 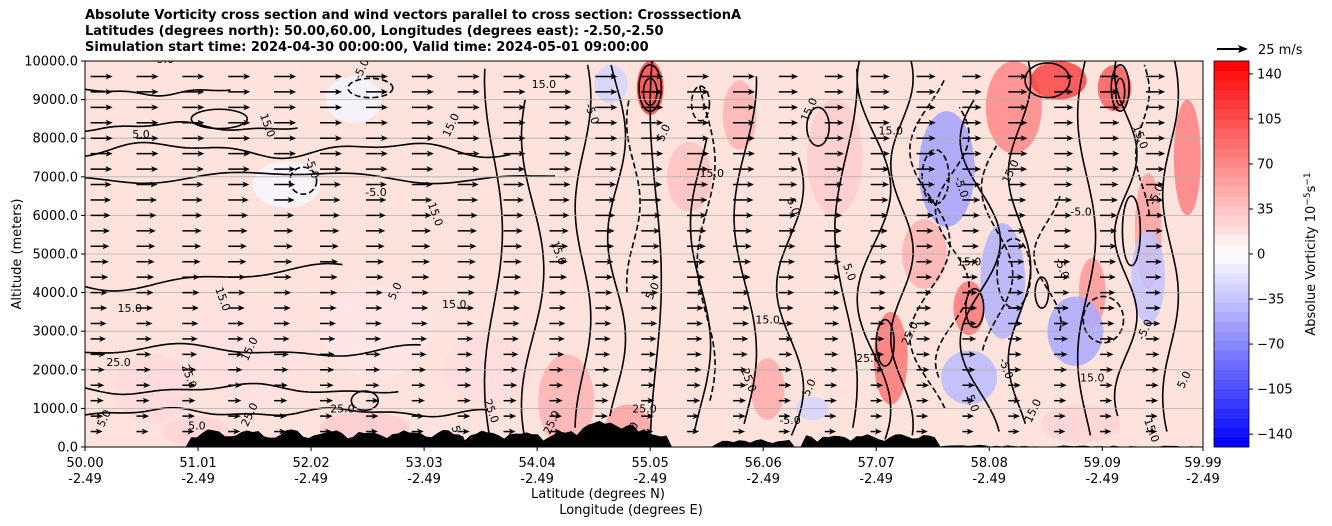 What do you see at coordinates (56, 255) in the screenshot?
I see `y-tick-label: 5000.0` at bounding box center [56, 255].